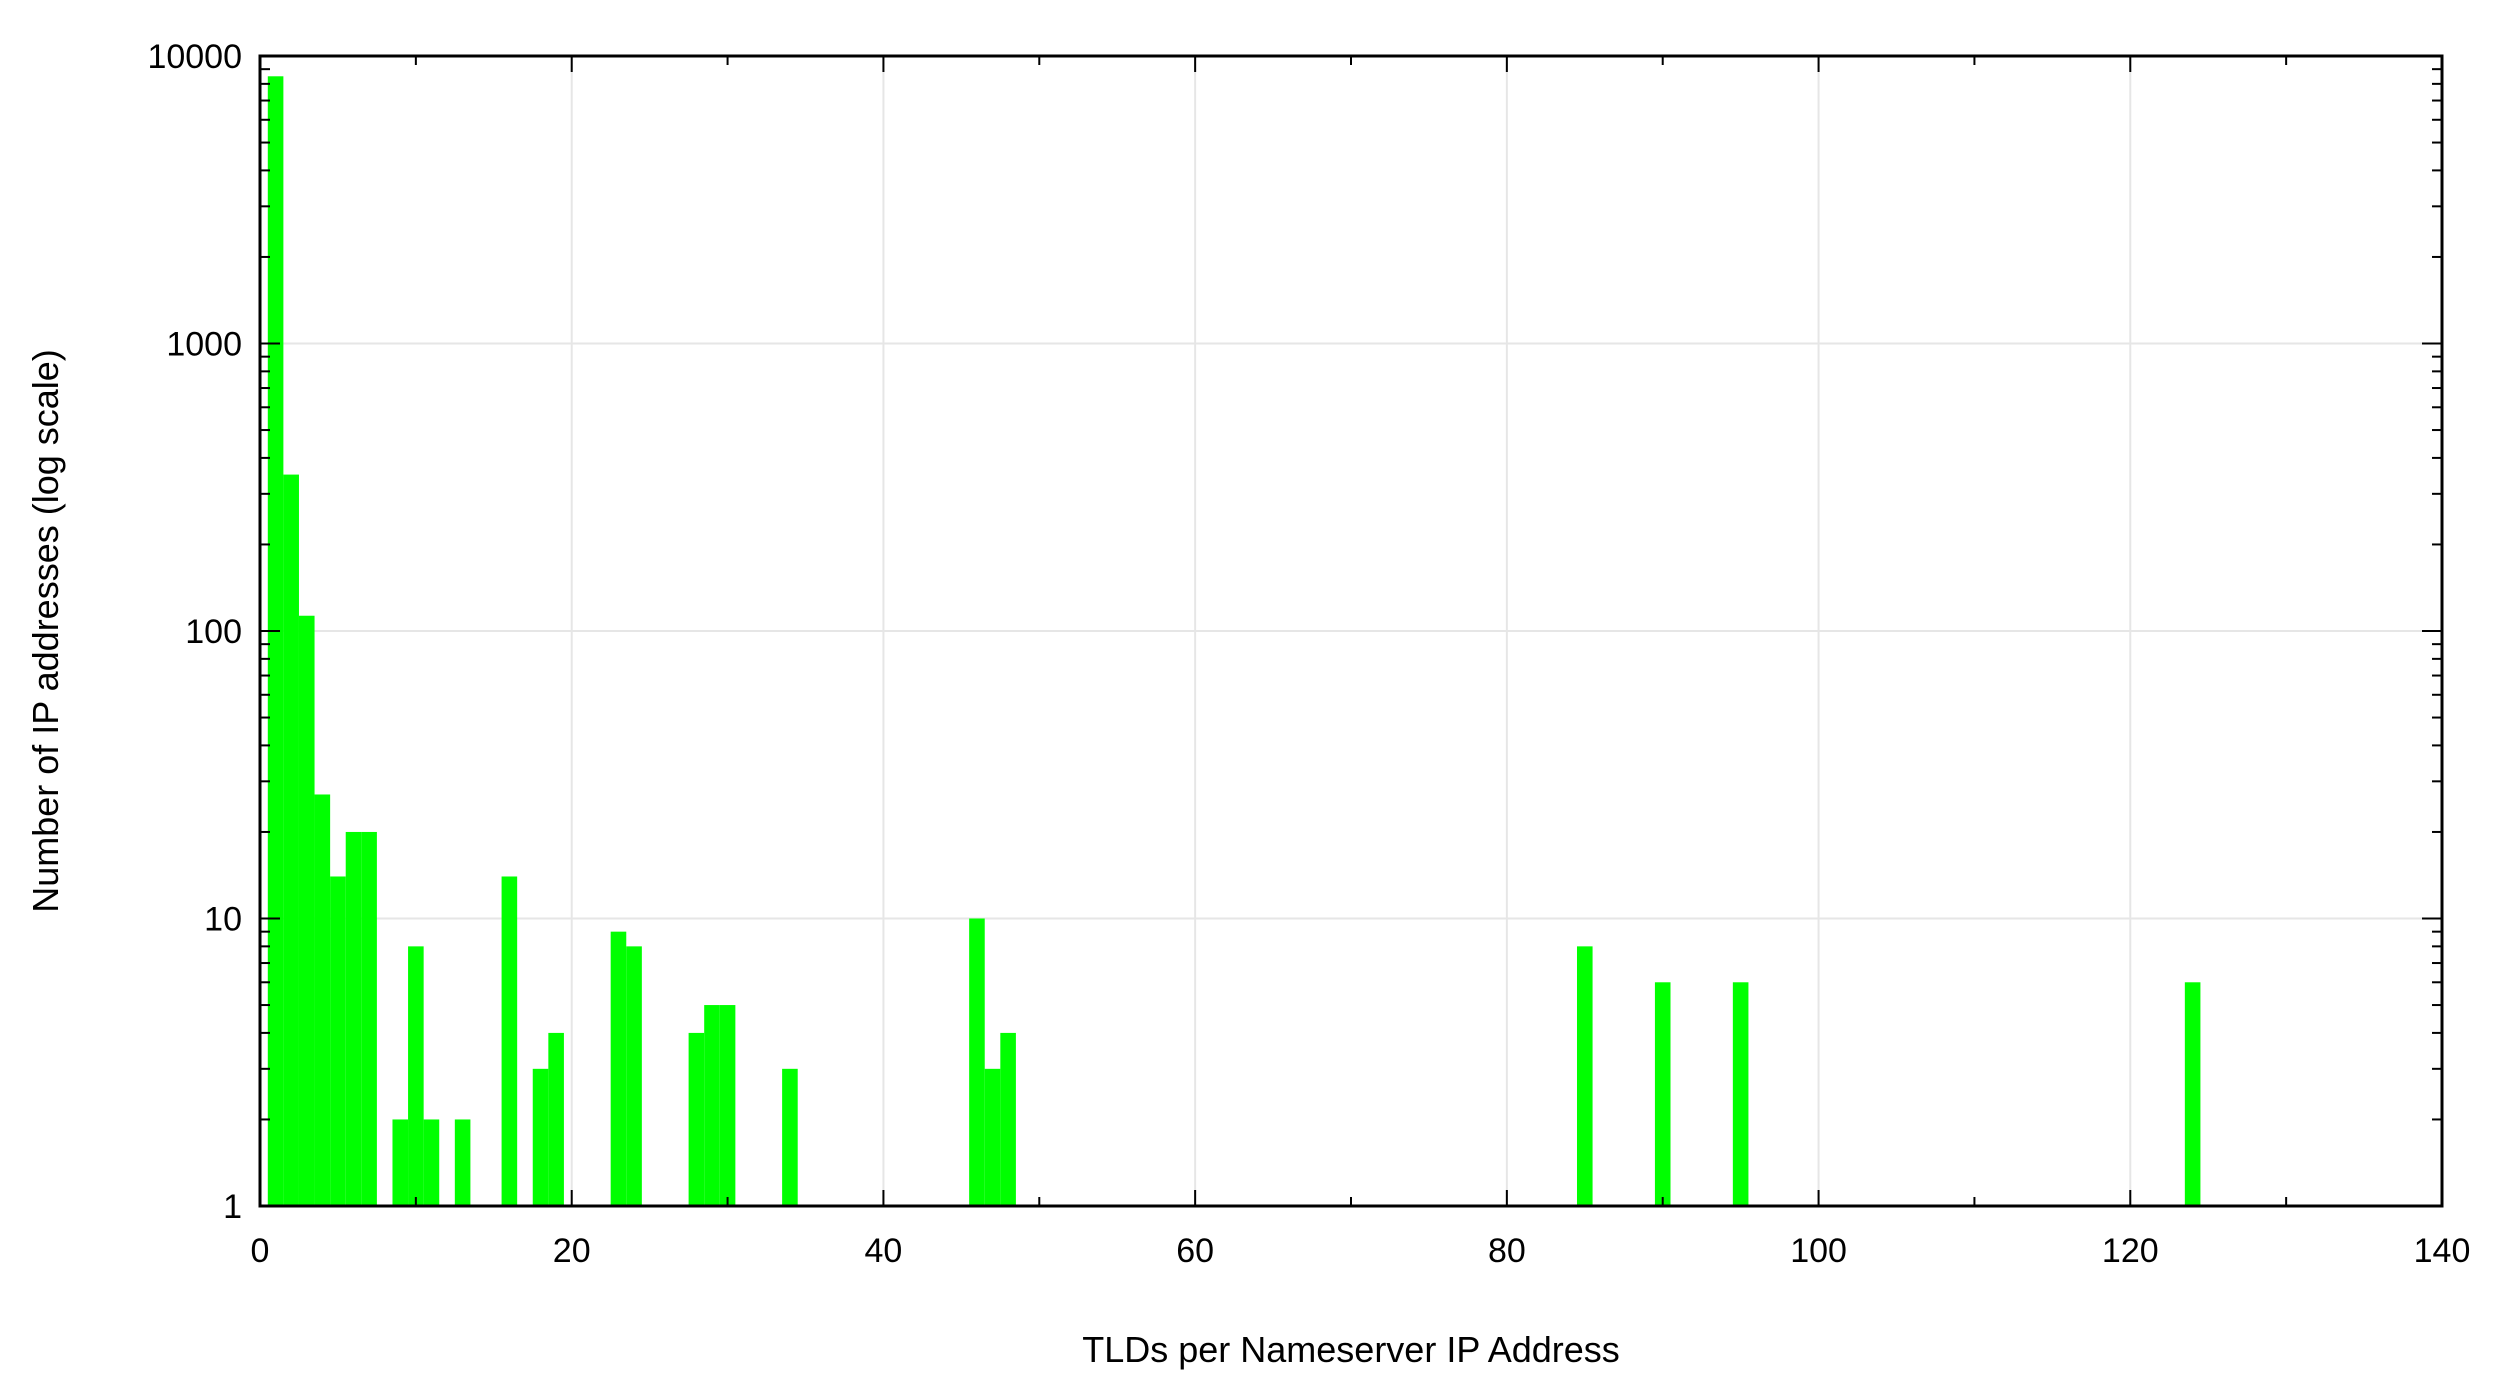 This screenshot has width=2500, height=1394. I want to click on y-tick-label: 10000, so click(194, 57).